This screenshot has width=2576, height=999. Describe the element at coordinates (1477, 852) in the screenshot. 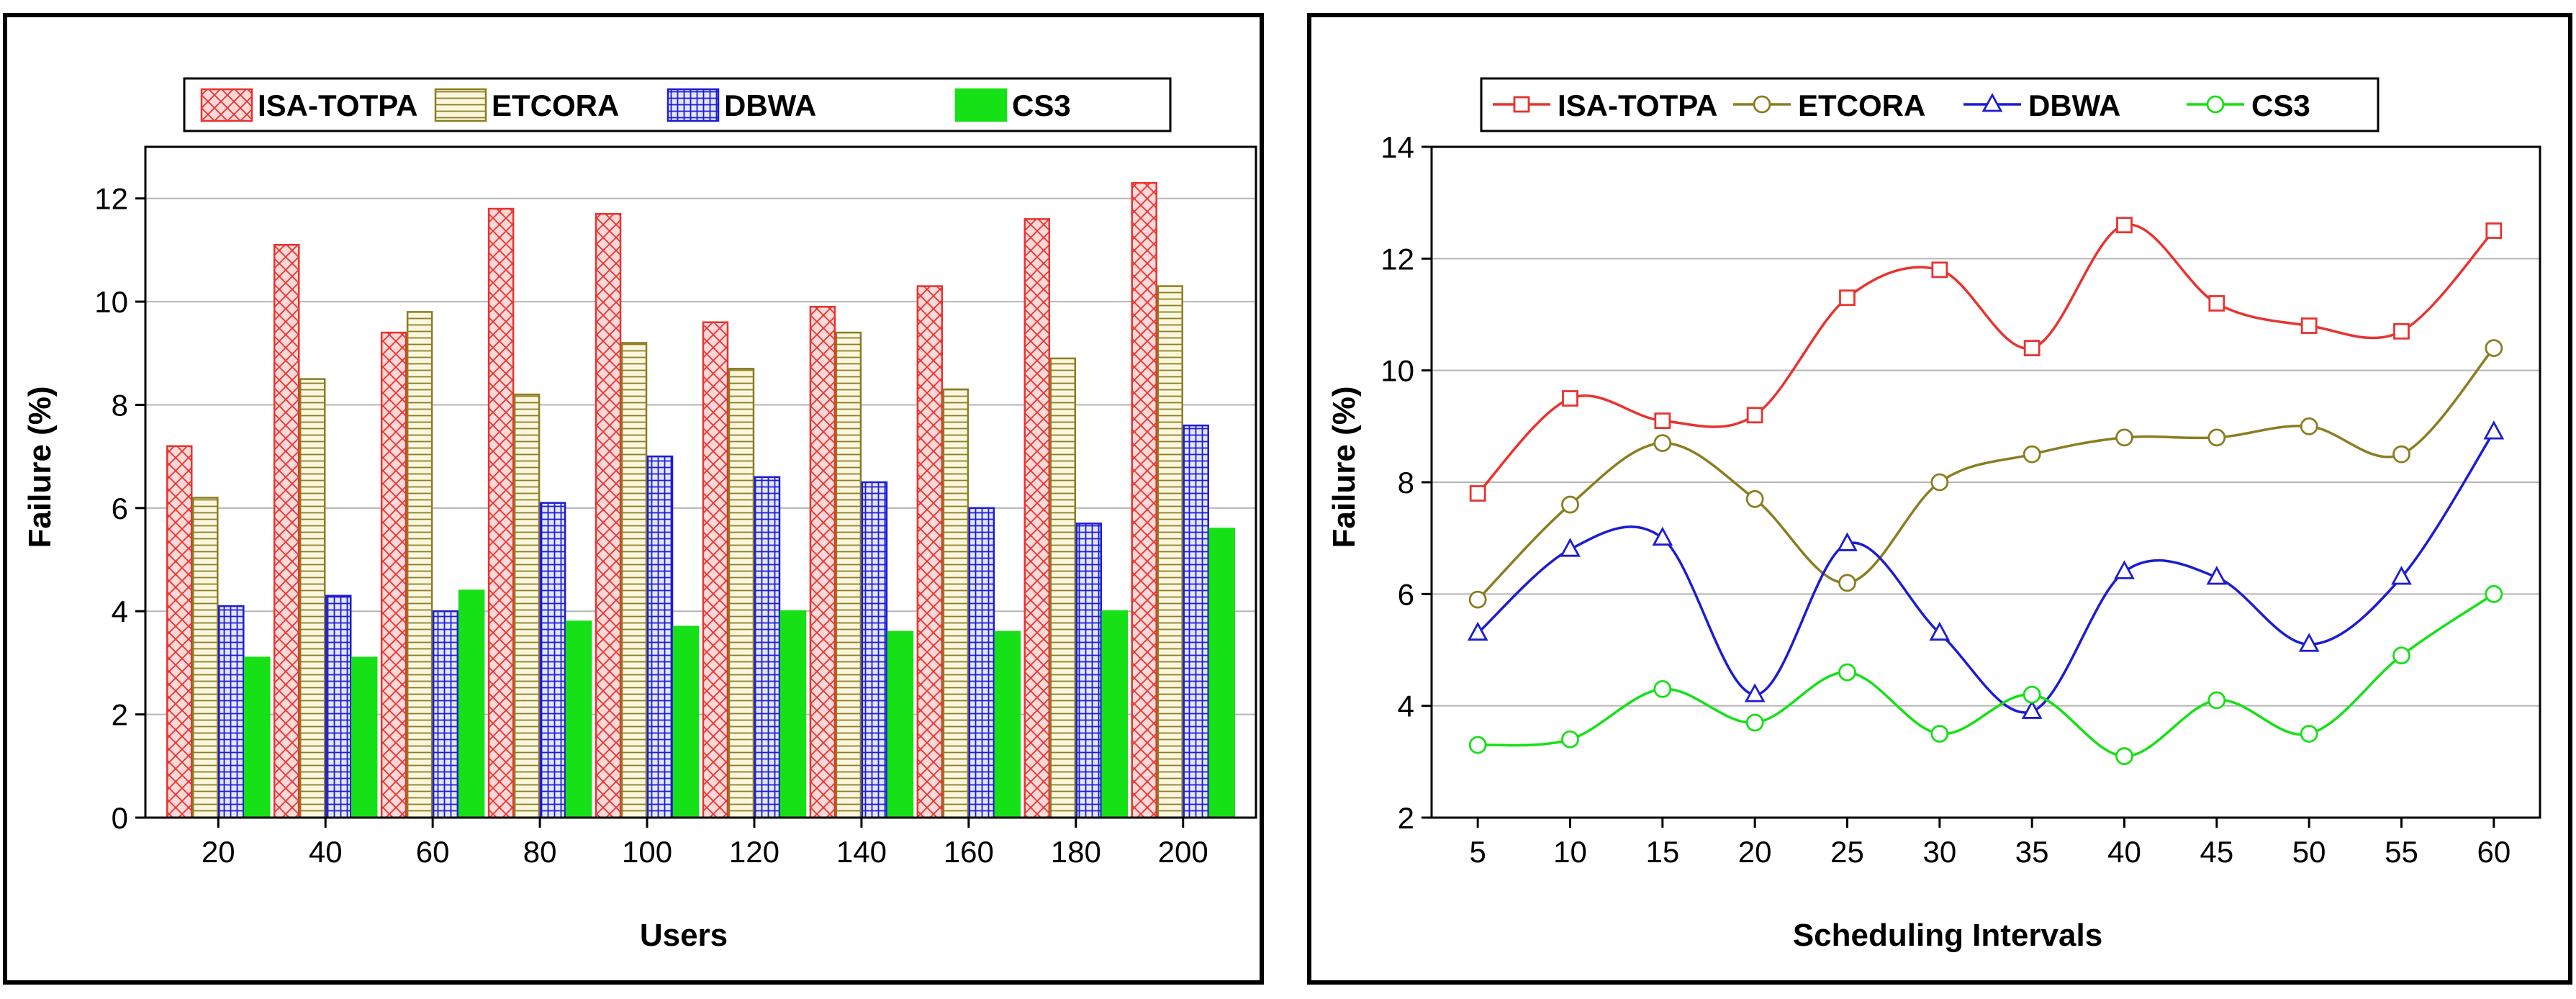

I see `line-xtick-label: 5` at that location.